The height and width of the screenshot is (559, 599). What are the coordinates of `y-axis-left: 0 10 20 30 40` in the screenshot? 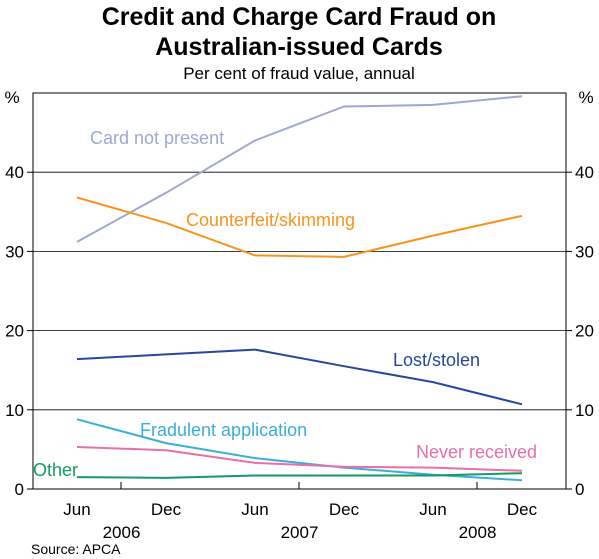 It's located at (19, 331).